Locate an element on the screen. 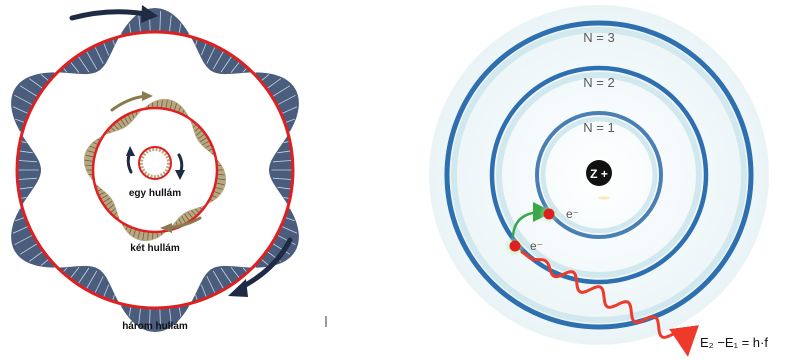 The height and width of the screenshot is (360, 803). arrow-head-middle-bottom-icon is located at coordinates (166, 228).